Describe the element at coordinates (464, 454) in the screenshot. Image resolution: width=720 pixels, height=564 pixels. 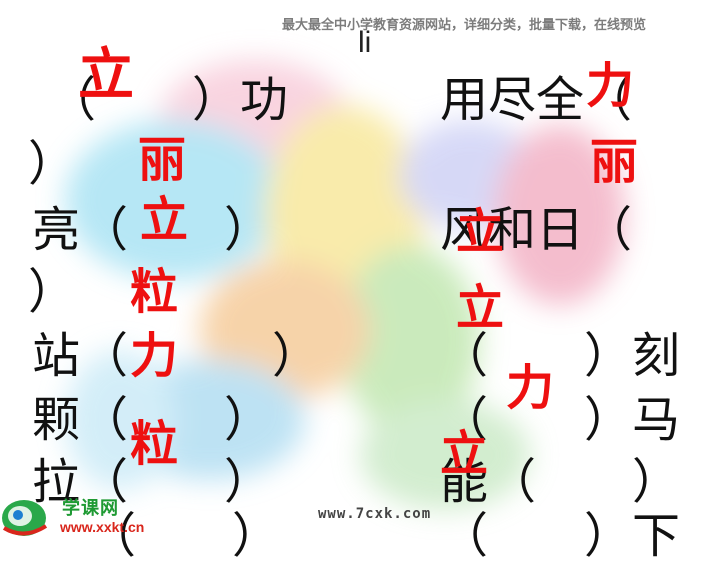
I see `answer-li-12: 立` at that location.